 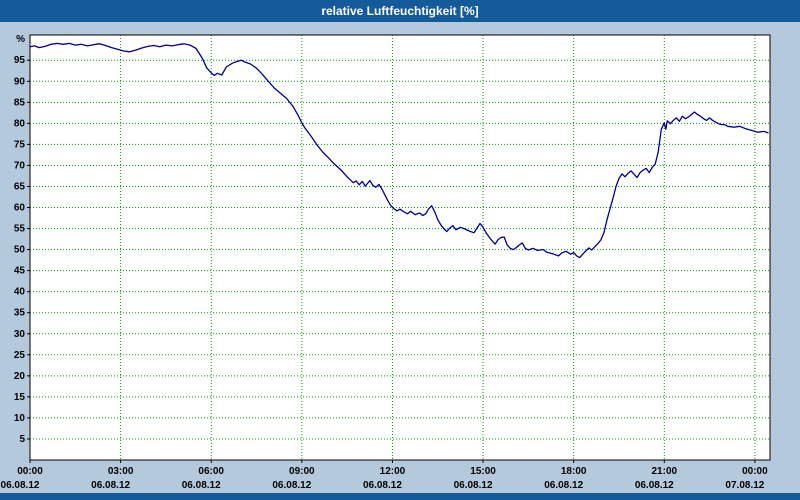 I want to click on x-axis-time-label: 18:00, so click(x=574, y=471).